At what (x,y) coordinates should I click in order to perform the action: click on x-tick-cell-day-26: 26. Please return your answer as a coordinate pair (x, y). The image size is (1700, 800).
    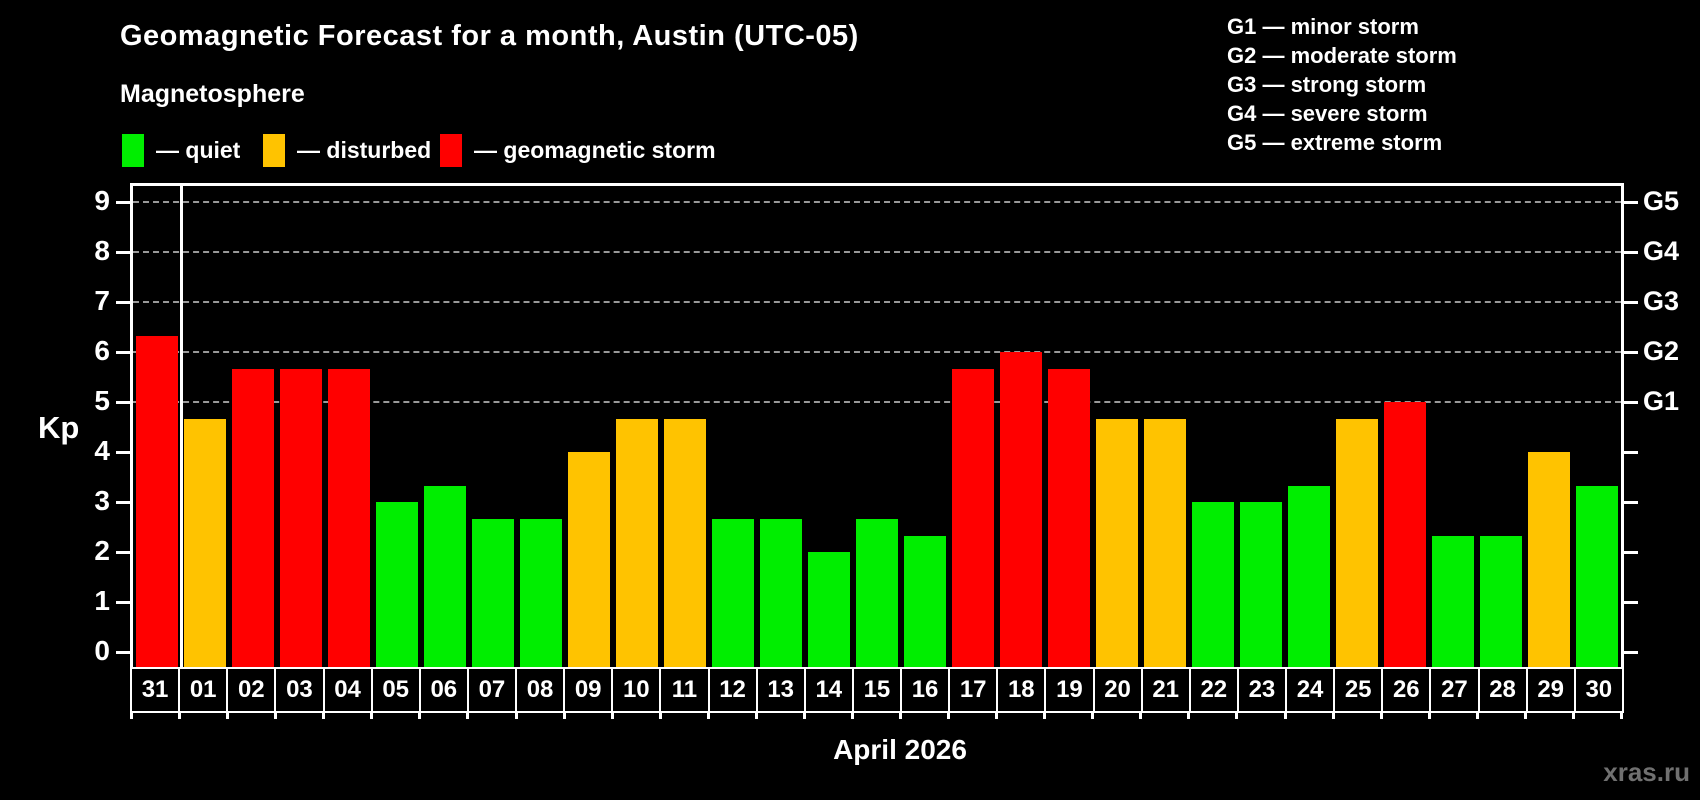
    Looking at the image, I should click on (1405, 690).